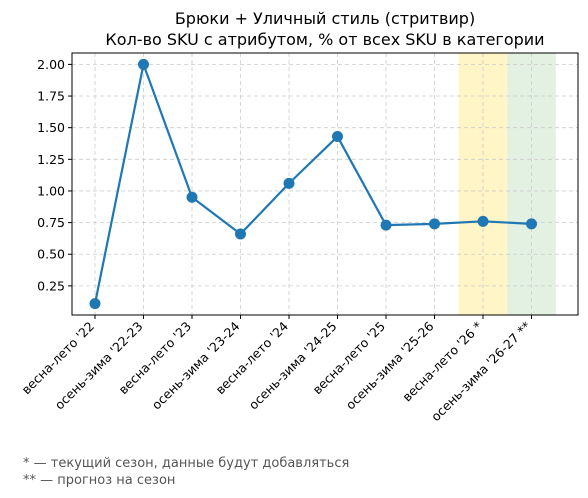  I want to click on footnote-forecast: ** — прогноз на сезон, so click(99, 480).